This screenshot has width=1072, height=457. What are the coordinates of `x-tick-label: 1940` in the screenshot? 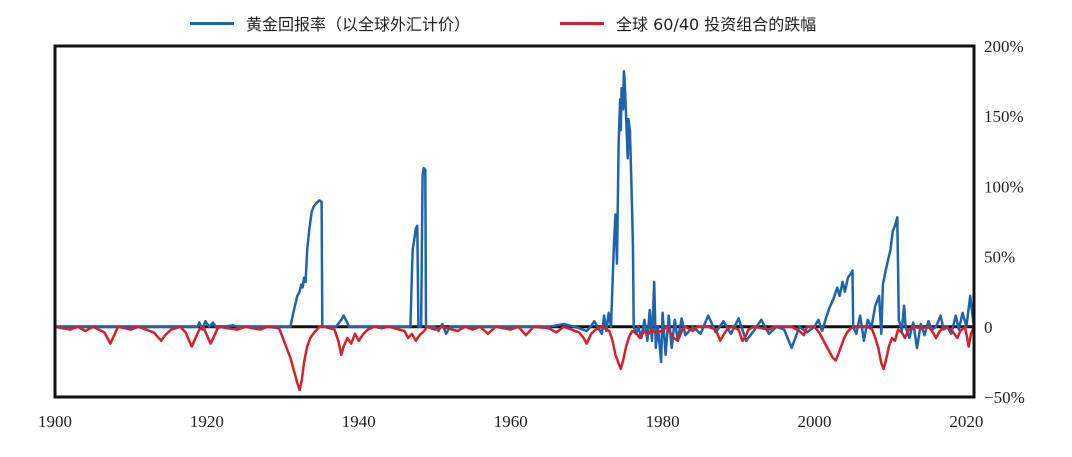 It's located at (359, 421).